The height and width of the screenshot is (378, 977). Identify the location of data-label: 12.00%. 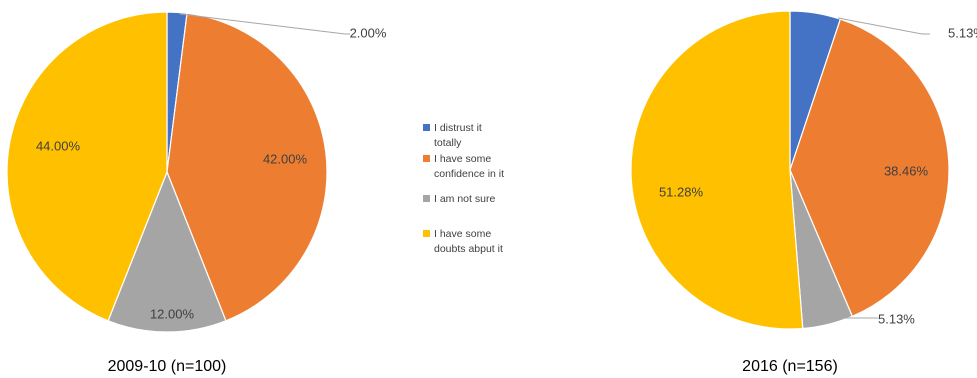
(172, 313).